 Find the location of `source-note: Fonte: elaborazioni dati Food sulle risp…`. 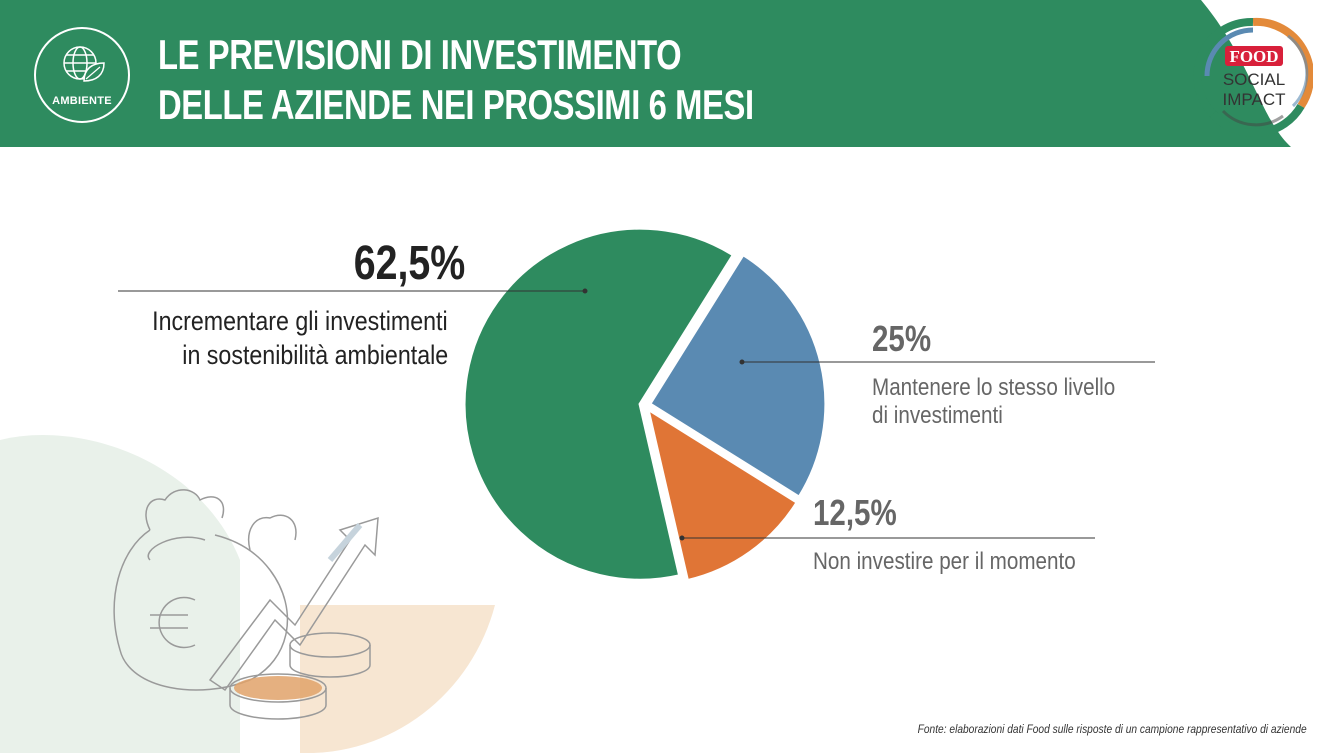

source-note: Fonte: elaborazioni dati Food sulle risp… is located at coordinates (1112, 729).